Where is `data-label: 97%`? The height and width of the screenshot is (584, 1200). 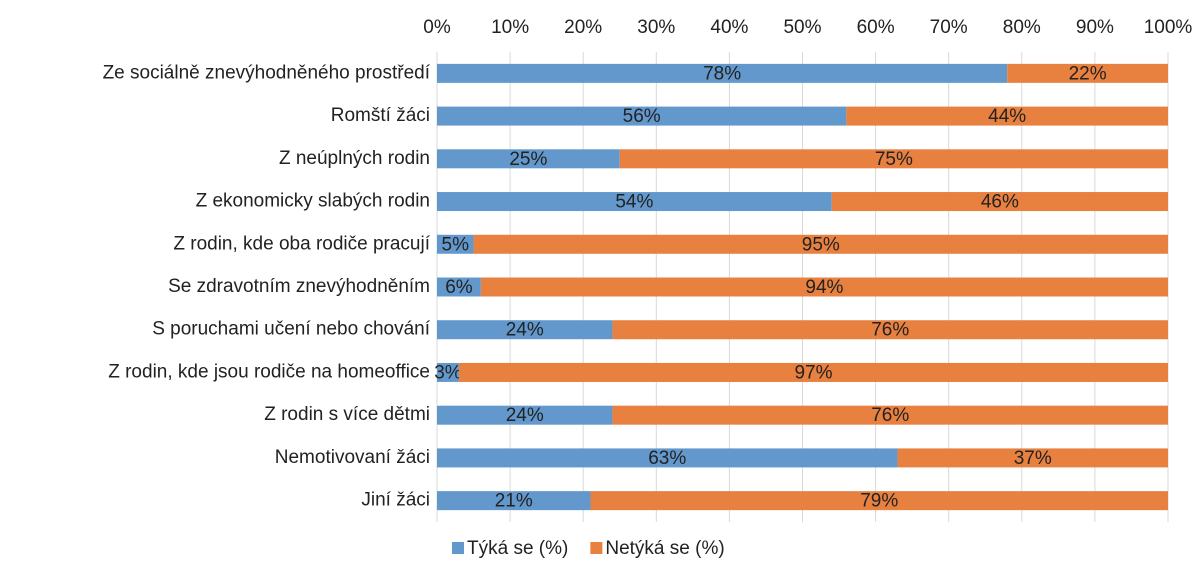 data-label: 97% is located at coordinates (813, 372).